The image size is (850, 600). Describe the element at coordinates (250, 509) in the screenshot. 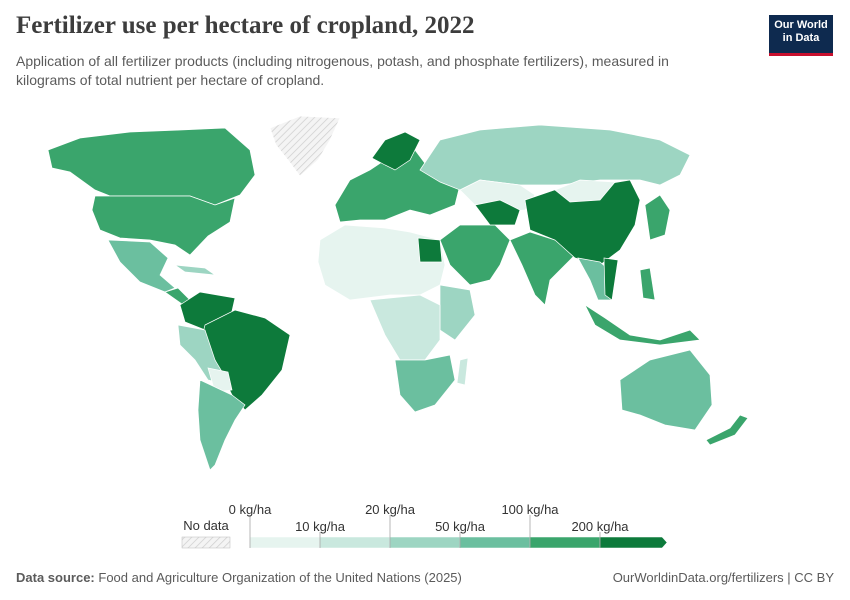

I see `legend-label: 0 kg/ha` at that location.